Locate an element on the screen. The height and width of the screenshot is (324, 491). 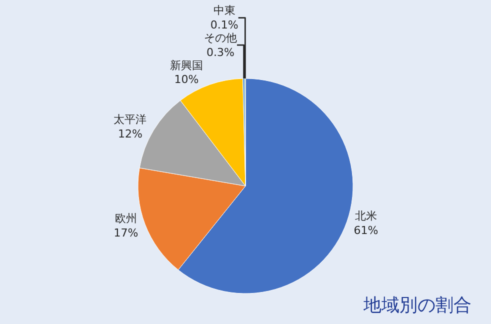
slice-label: その他 is located at coordinates (220, 37).